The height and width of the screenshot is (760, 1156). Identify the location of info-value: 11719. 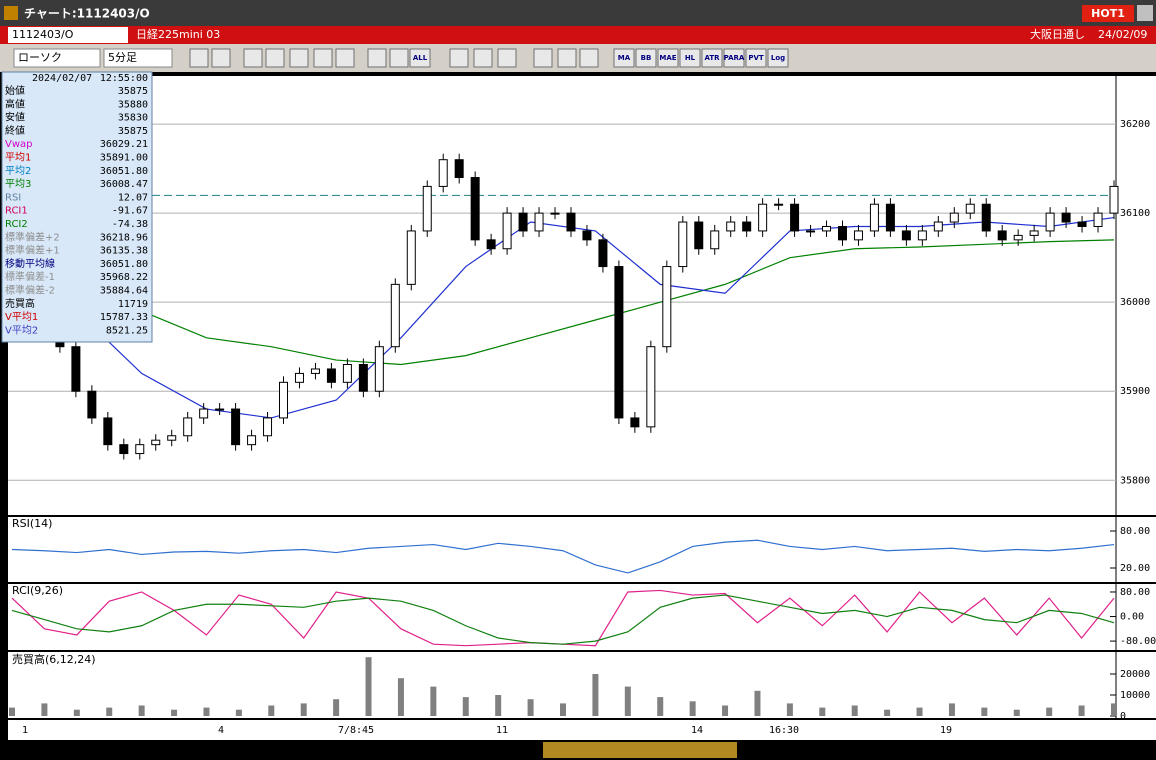
(133, 304).